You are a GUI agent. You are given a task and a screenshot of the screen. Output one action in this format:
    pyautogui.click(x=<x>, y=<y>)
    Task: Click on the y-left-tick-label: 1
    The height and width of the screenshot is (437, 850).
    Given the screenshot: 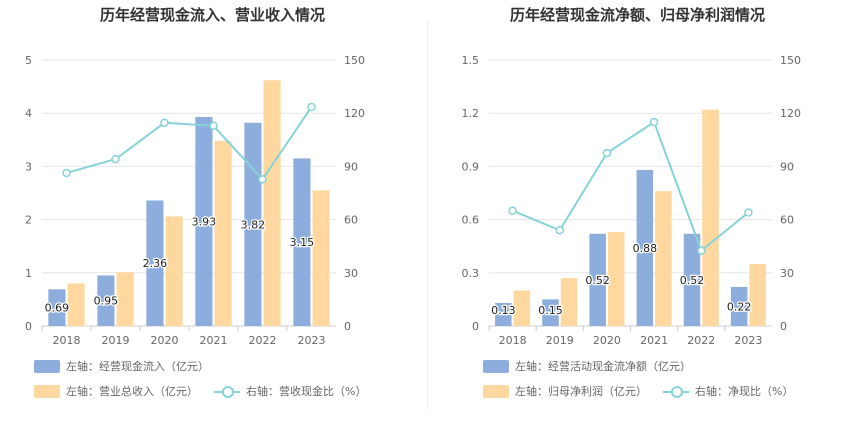 What is the action you would take?
    pyautogui.click(x=28, y=273)
    